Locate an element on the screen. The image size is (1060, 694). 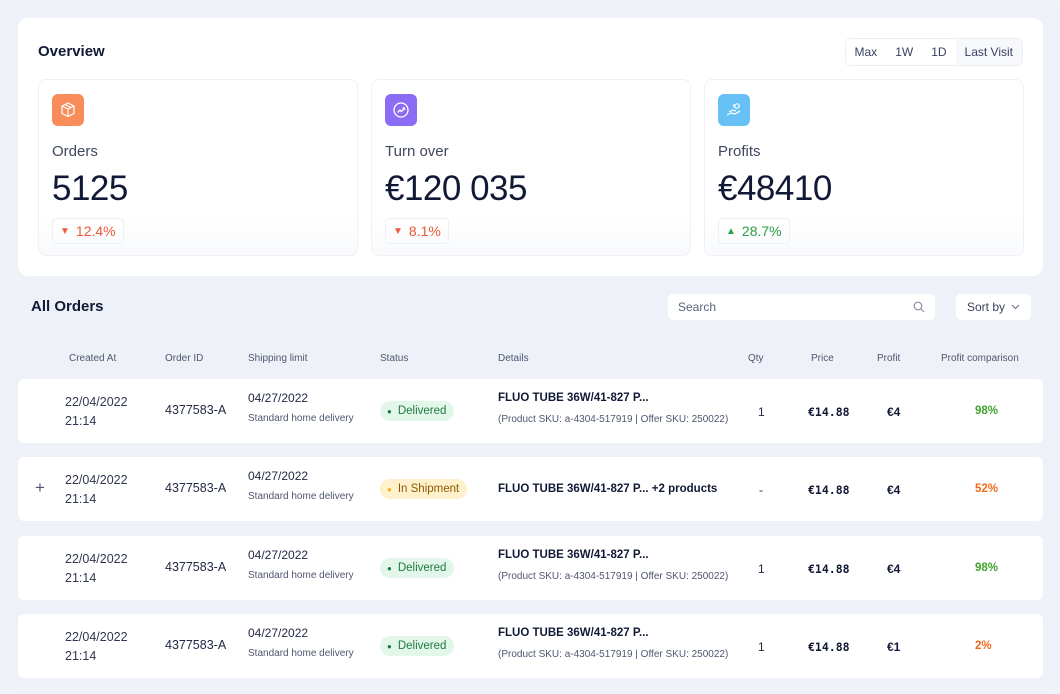
column-header-status: Status is located at coordinates (394, 358).